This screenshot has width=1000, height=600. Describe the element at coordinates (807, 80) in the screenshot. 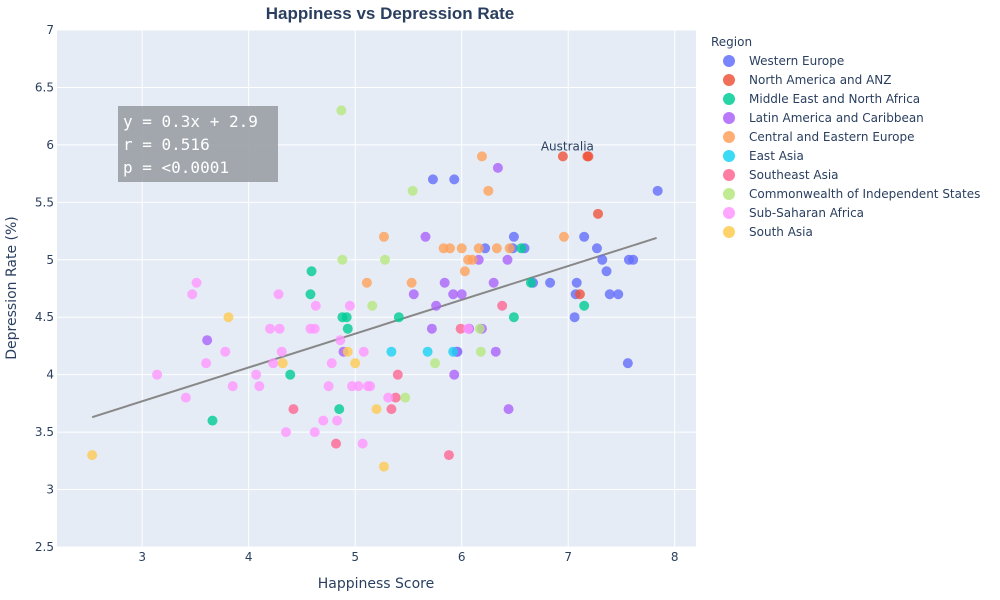

I see `legend-item: North America and ANZ` at that location.